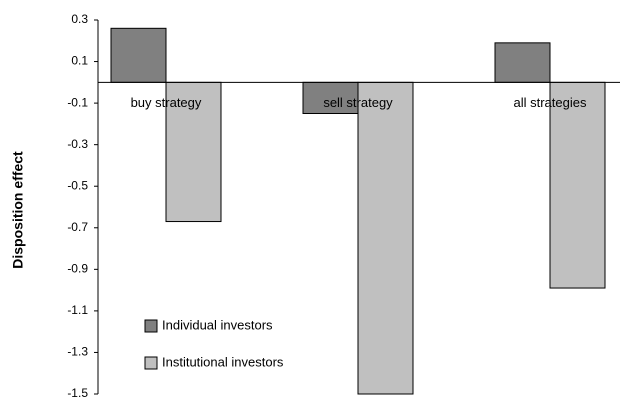 The width and height of the screenshot is (638, 410). I want to click on y-tick-label: -1.5, so click(77, 393).